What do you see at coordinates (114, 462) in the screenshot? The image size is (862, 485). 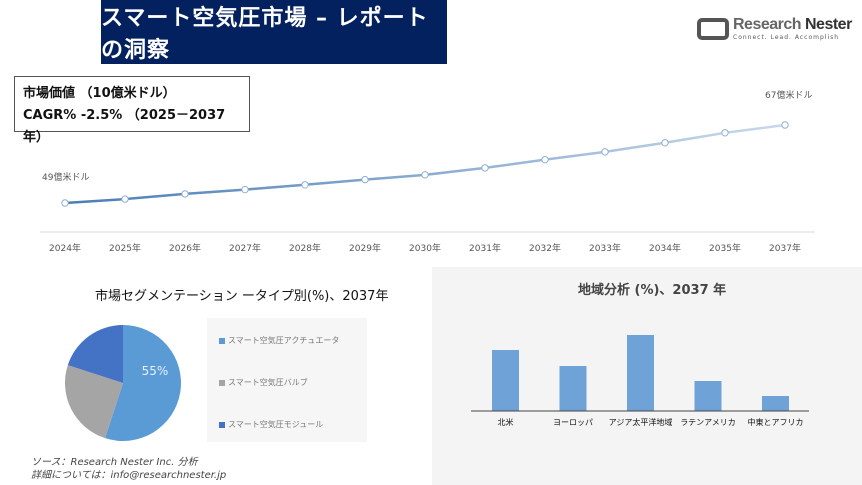 I see `source-line: ソース：Research Nester Inc. 分析` at bounding box center [114, 462].